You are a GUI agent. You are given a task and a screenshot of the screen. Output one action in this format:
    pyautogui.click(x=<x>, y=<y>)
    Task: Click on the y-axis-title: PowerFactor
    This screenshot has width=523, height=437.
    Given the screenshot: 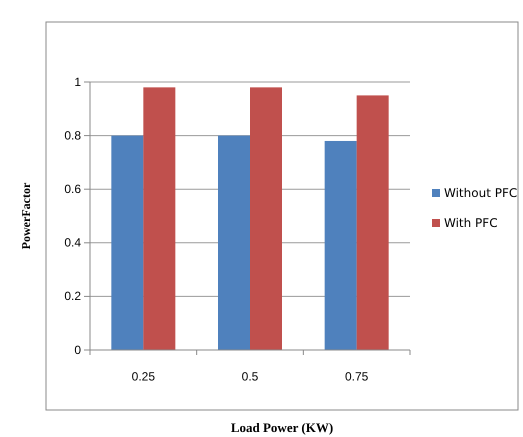 What is the action you would take?
    pyautogui.click(x=26, y=216)
    